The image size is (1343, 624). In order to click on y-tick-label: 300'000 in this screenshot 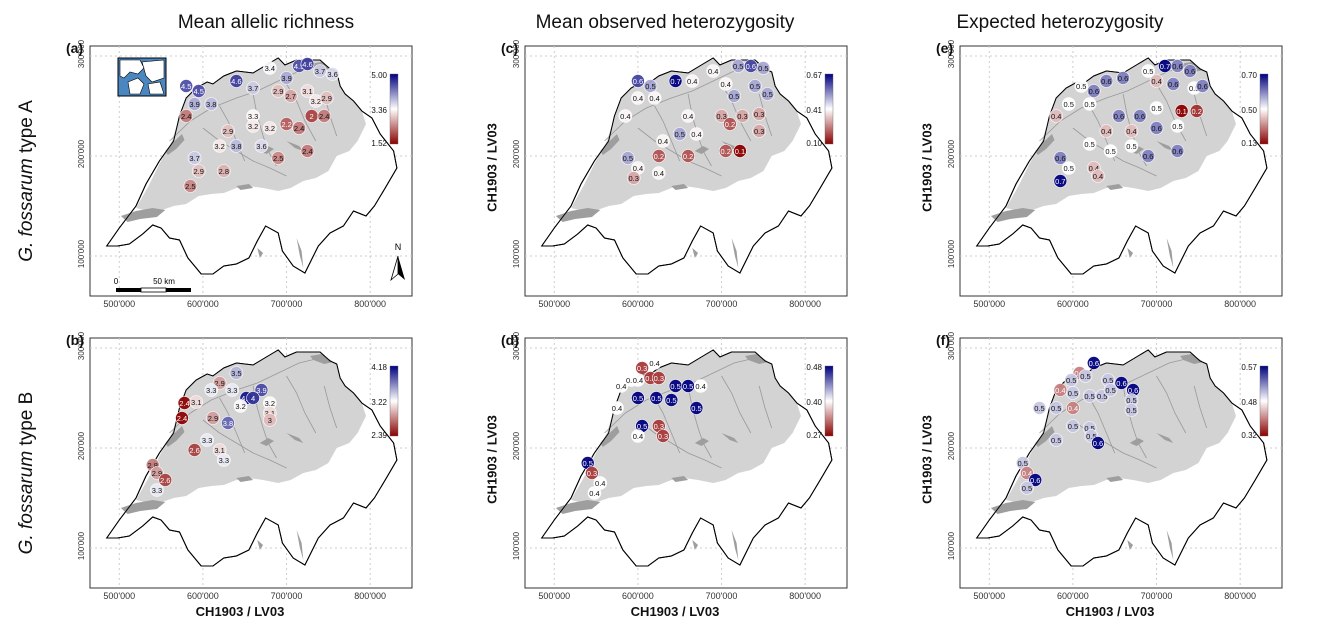, I will do `click(81, 53)`.